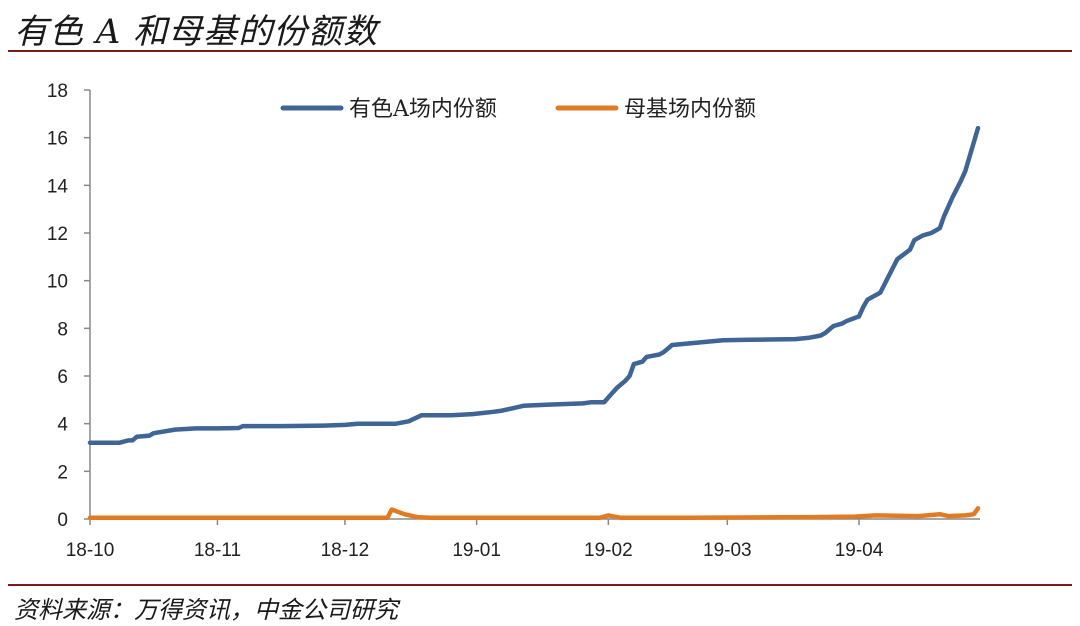 This screenshot has width=1080, height=626. Describe the element at coordinates (57, 234) in the screenshot. I see `y-tick-label: 12` at that location.